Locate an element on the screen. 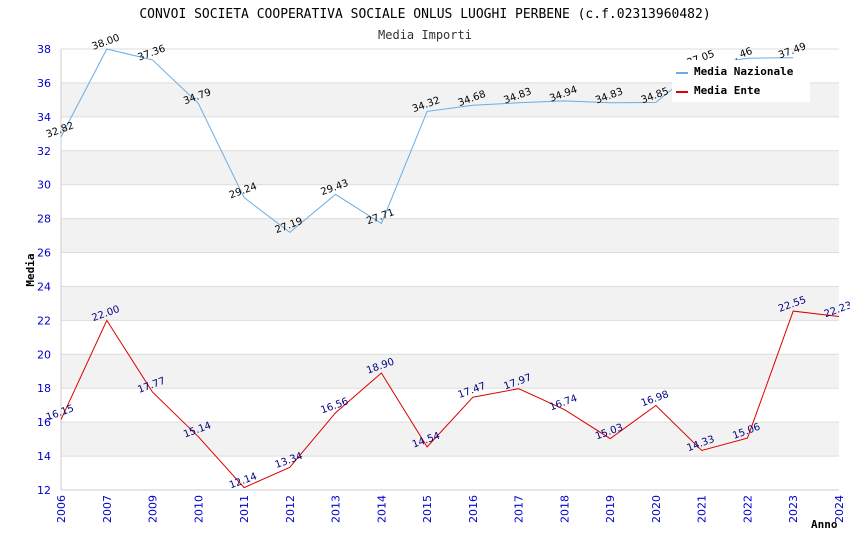 This screenshot has width=850, height=550. legend: Media Nazionale Media Ente is located at coordinates (741, 81).